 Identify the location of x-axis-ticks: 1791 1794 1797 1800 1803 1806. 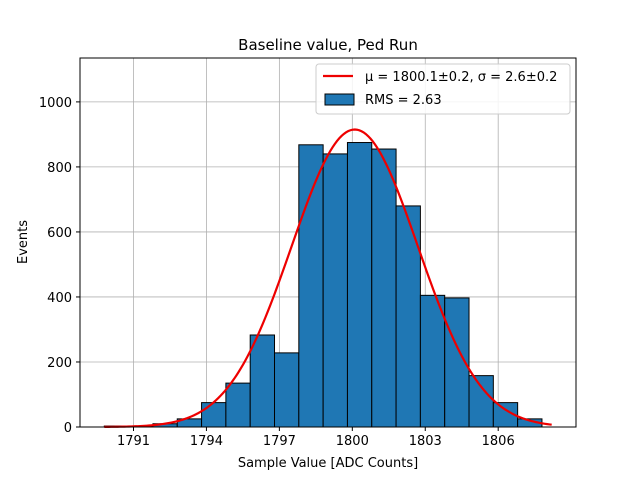
(316, 438).